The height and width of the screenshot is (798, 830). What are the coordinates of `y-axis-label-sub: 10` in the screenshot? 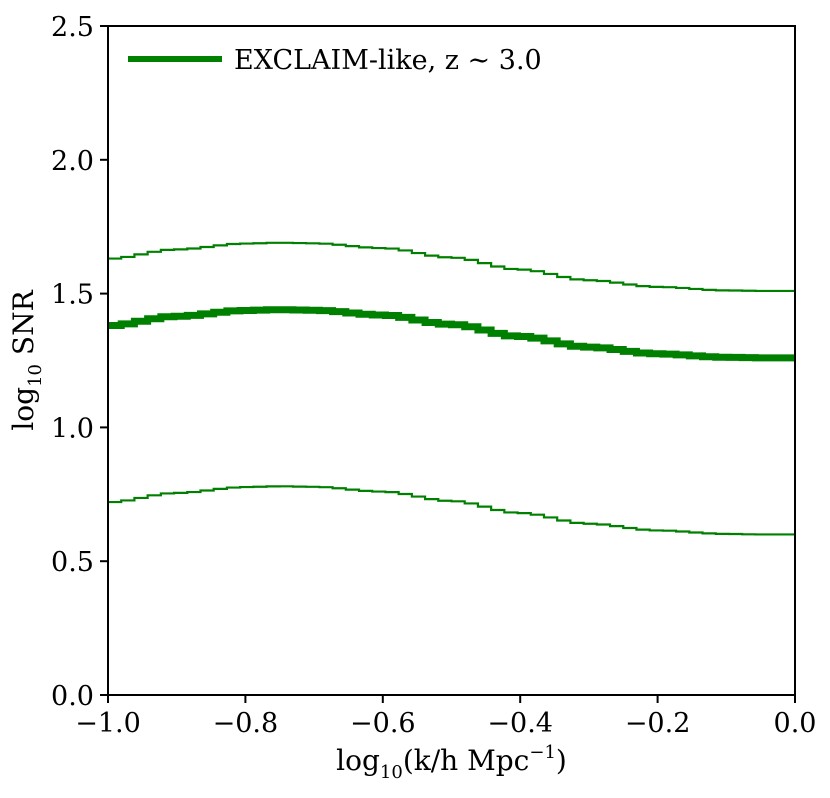 It's located at (35, 375).